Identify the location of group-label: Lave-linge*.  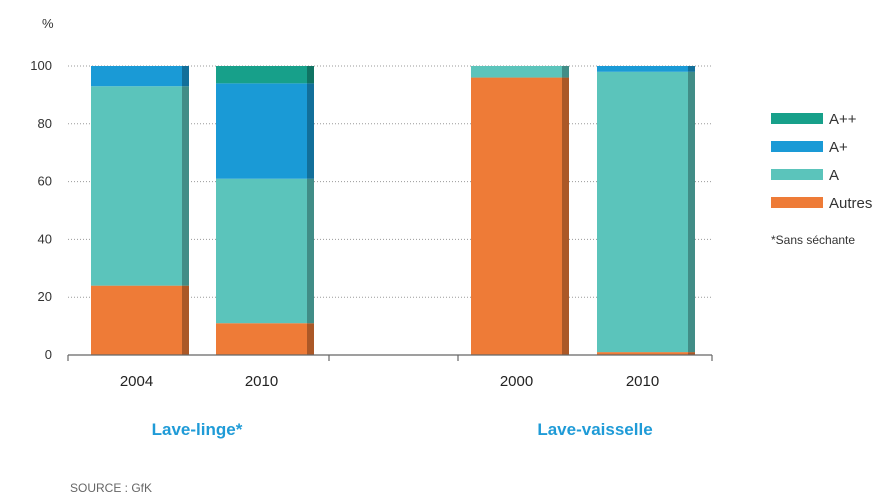
(197, 429).